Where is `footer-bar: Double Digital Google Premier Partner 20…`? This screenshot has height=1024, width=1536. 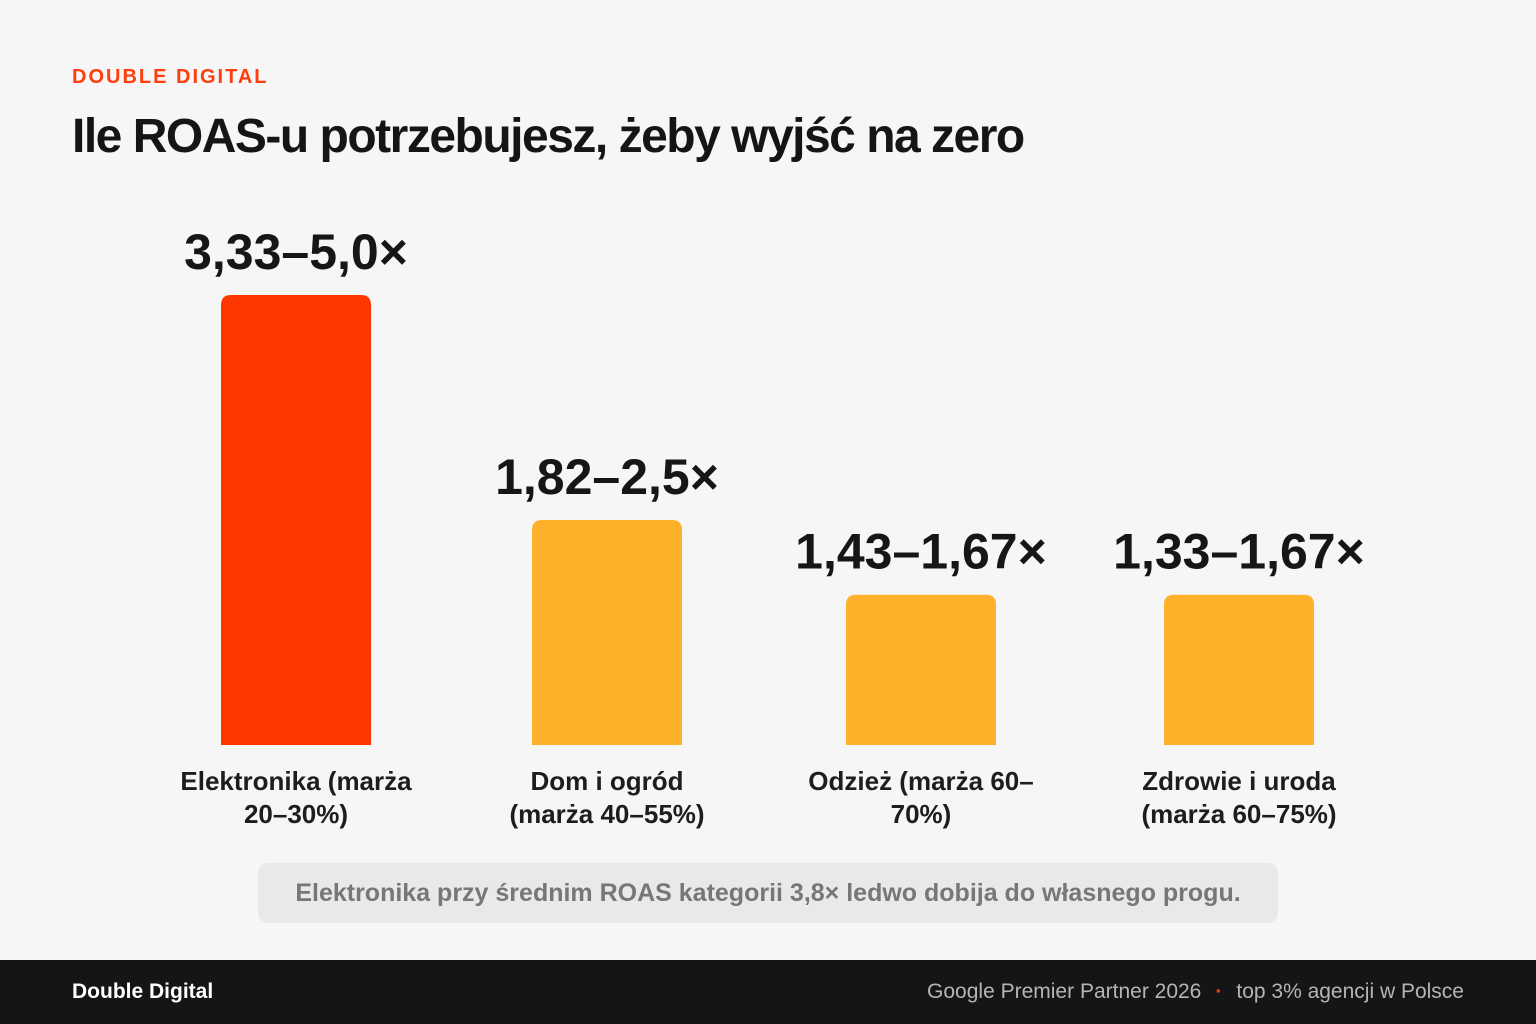
footer-bar: Double Digital Google Premier Partner 20… is located at coordinates (768, 992).